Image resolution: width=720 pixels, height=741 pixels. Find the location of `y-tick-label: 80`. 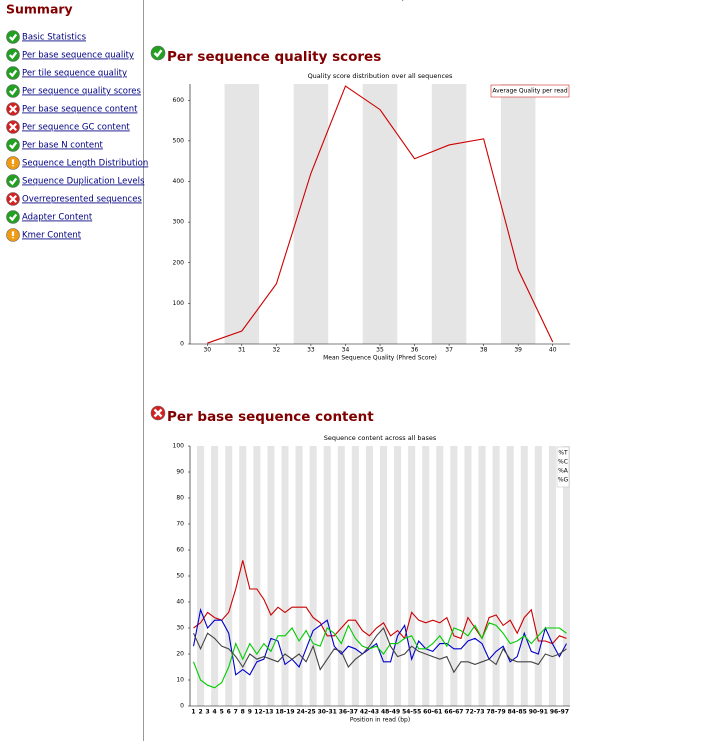

y-tick-label: 80 is located at coordinates (180, 498).